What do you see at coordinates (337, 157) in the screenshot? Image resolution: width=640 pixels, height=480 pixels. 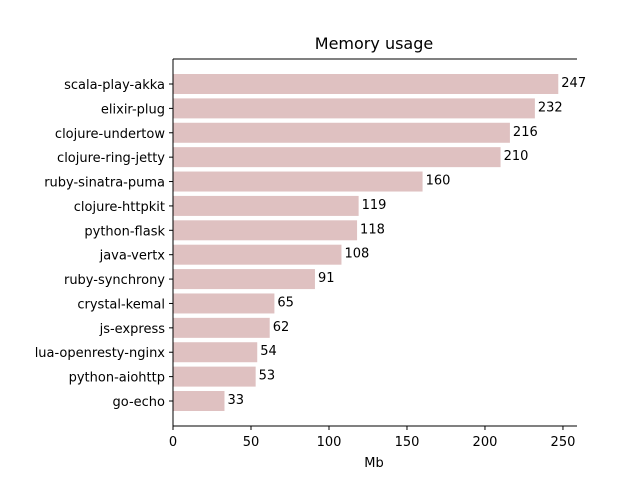 I see `bar-clojure-ring-jetty` at bounding box center [337, 157].